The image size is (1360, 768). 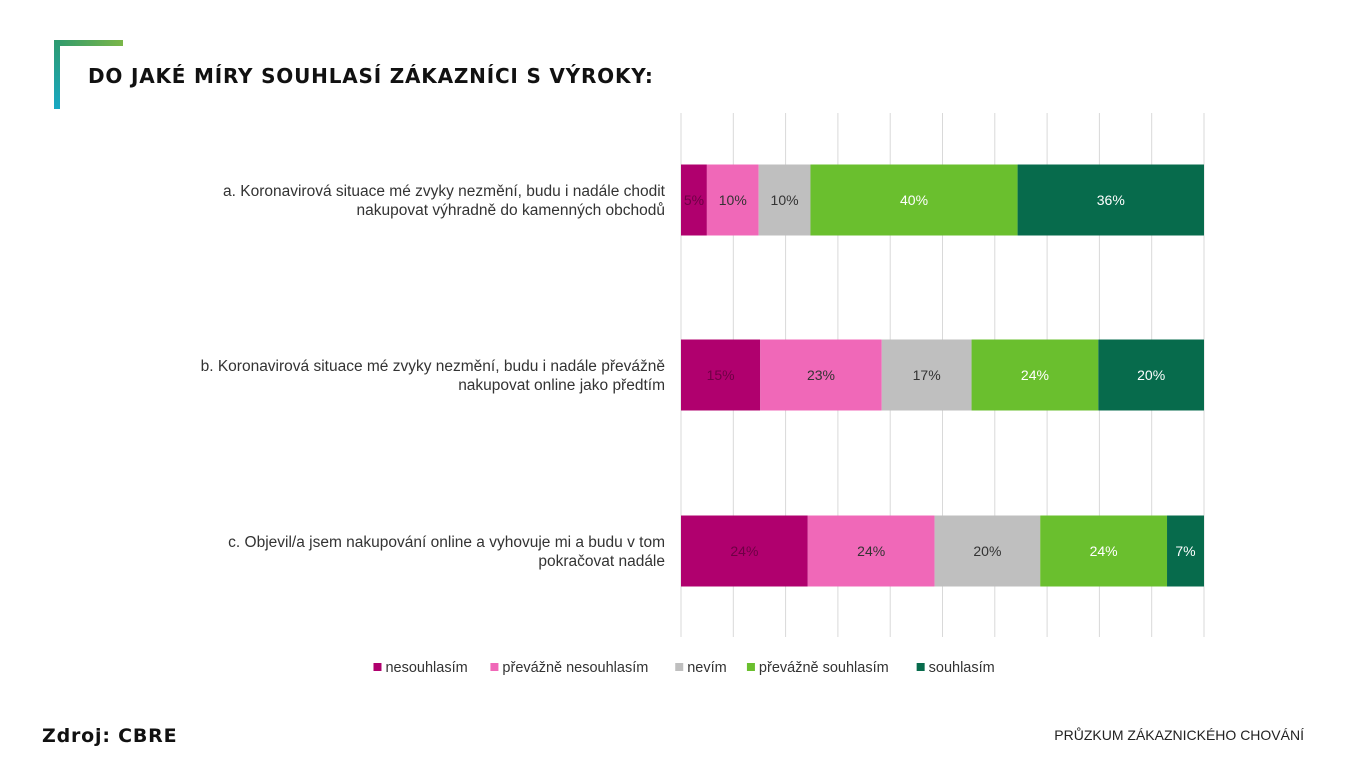 I want to click on legend-label: nesouhlasím, so click(x=426, y=668).